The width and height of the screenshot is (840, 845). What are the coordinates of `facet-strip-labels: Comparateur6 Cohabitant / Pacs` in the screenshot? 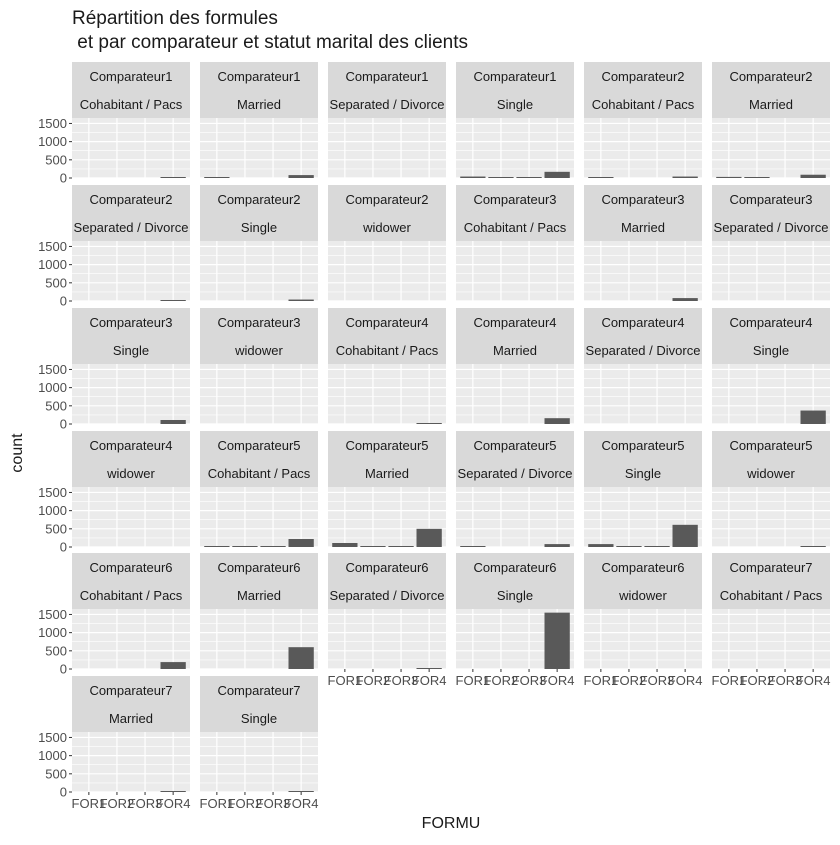 It's located at (131, 581).